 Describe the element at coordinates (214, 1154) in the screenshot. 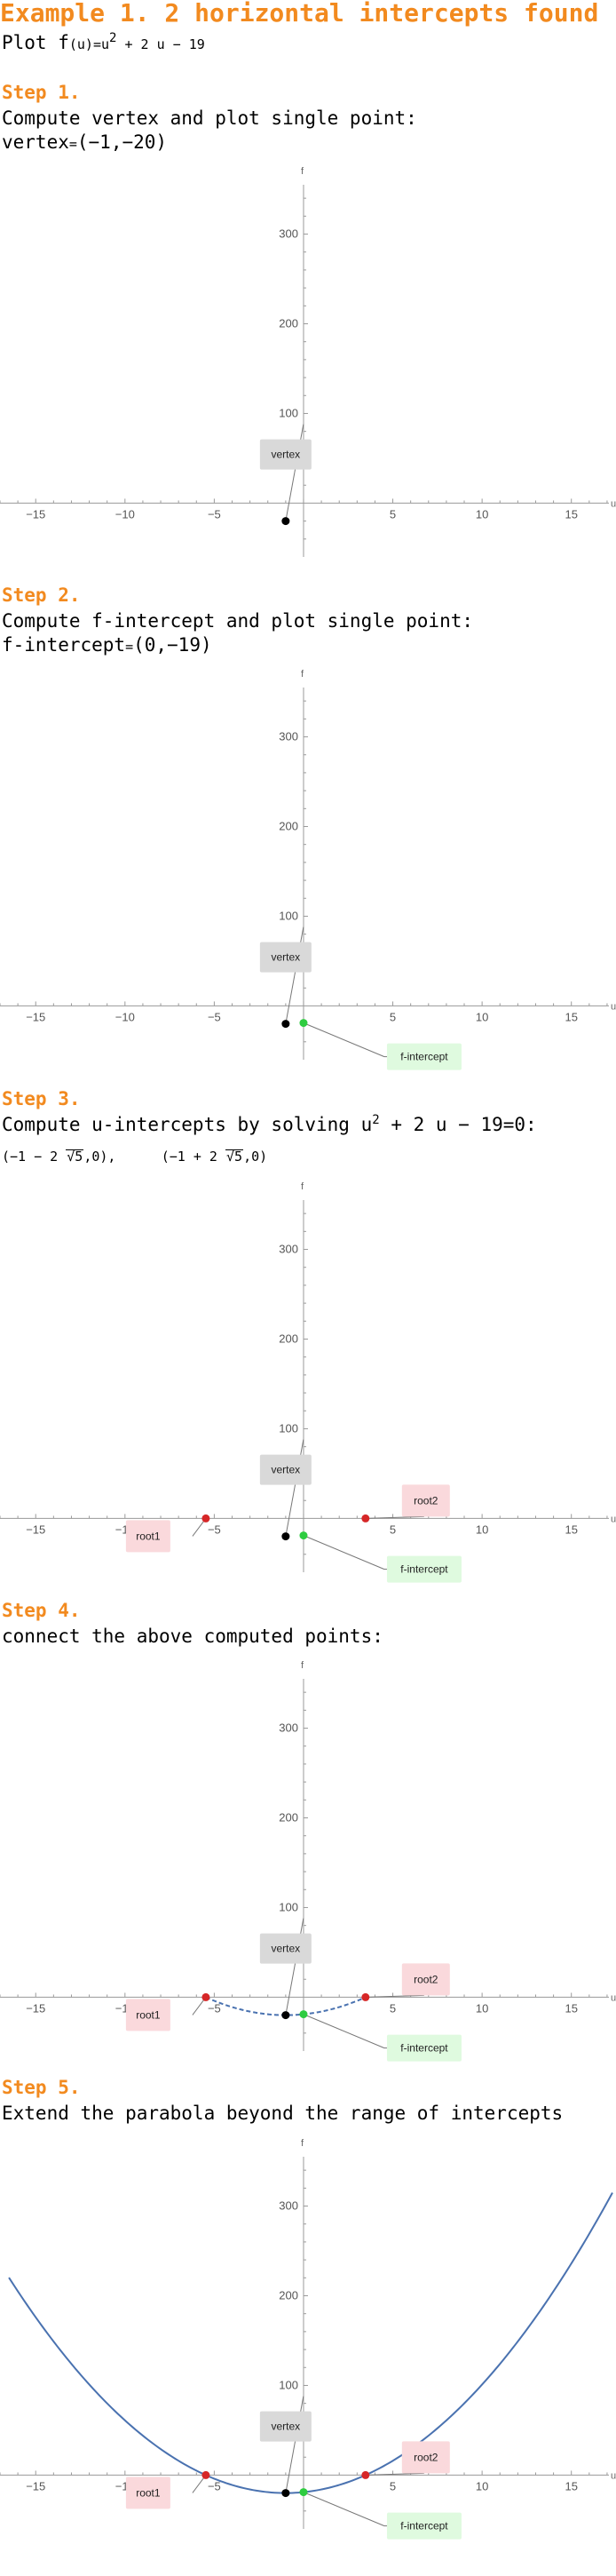

I see `root-expression-2: (−1 + 2 √5,0)` at that location.